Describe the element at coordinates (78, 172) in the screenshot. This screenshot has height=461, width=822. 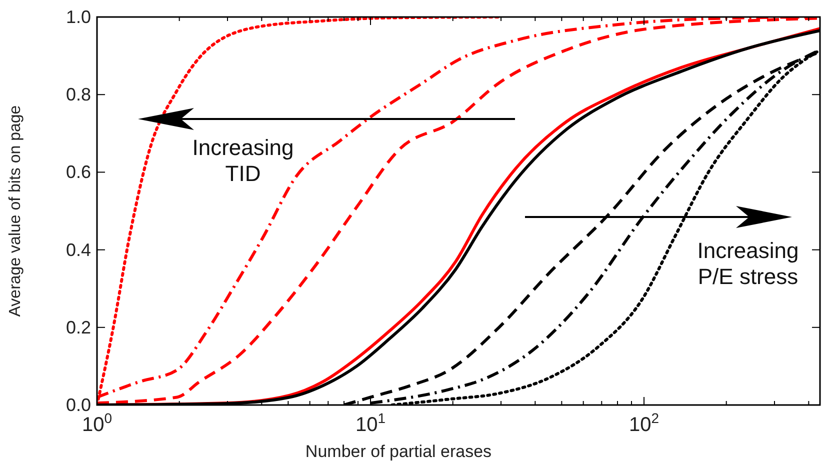
I see `y-tick-label: 0.6` at that location.